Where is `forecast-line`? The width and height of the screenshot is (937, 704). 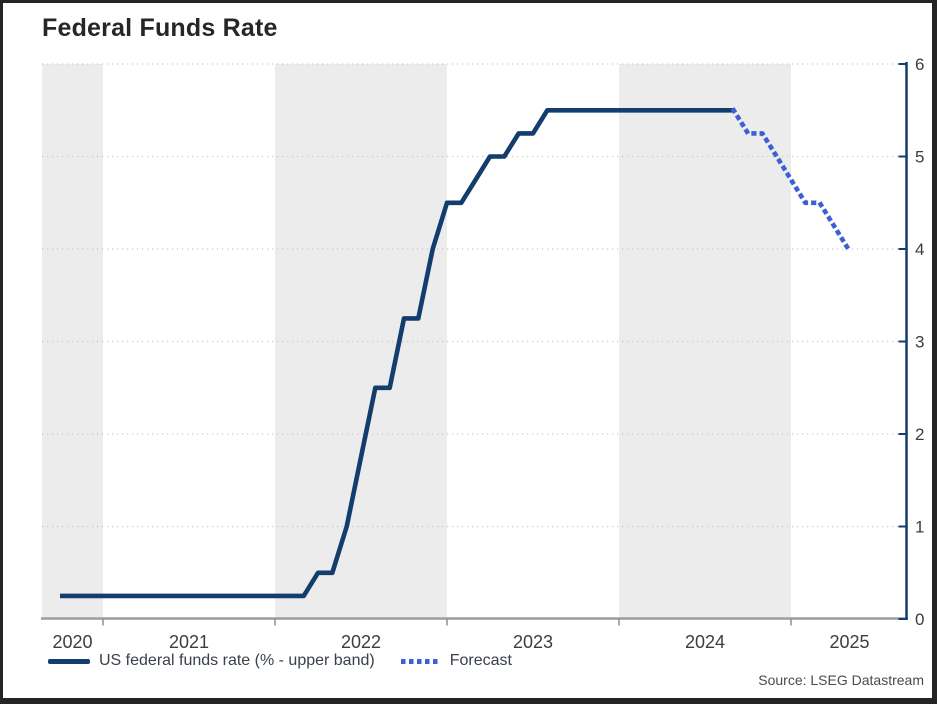
forecast-line is located at coordinates (791, 180).